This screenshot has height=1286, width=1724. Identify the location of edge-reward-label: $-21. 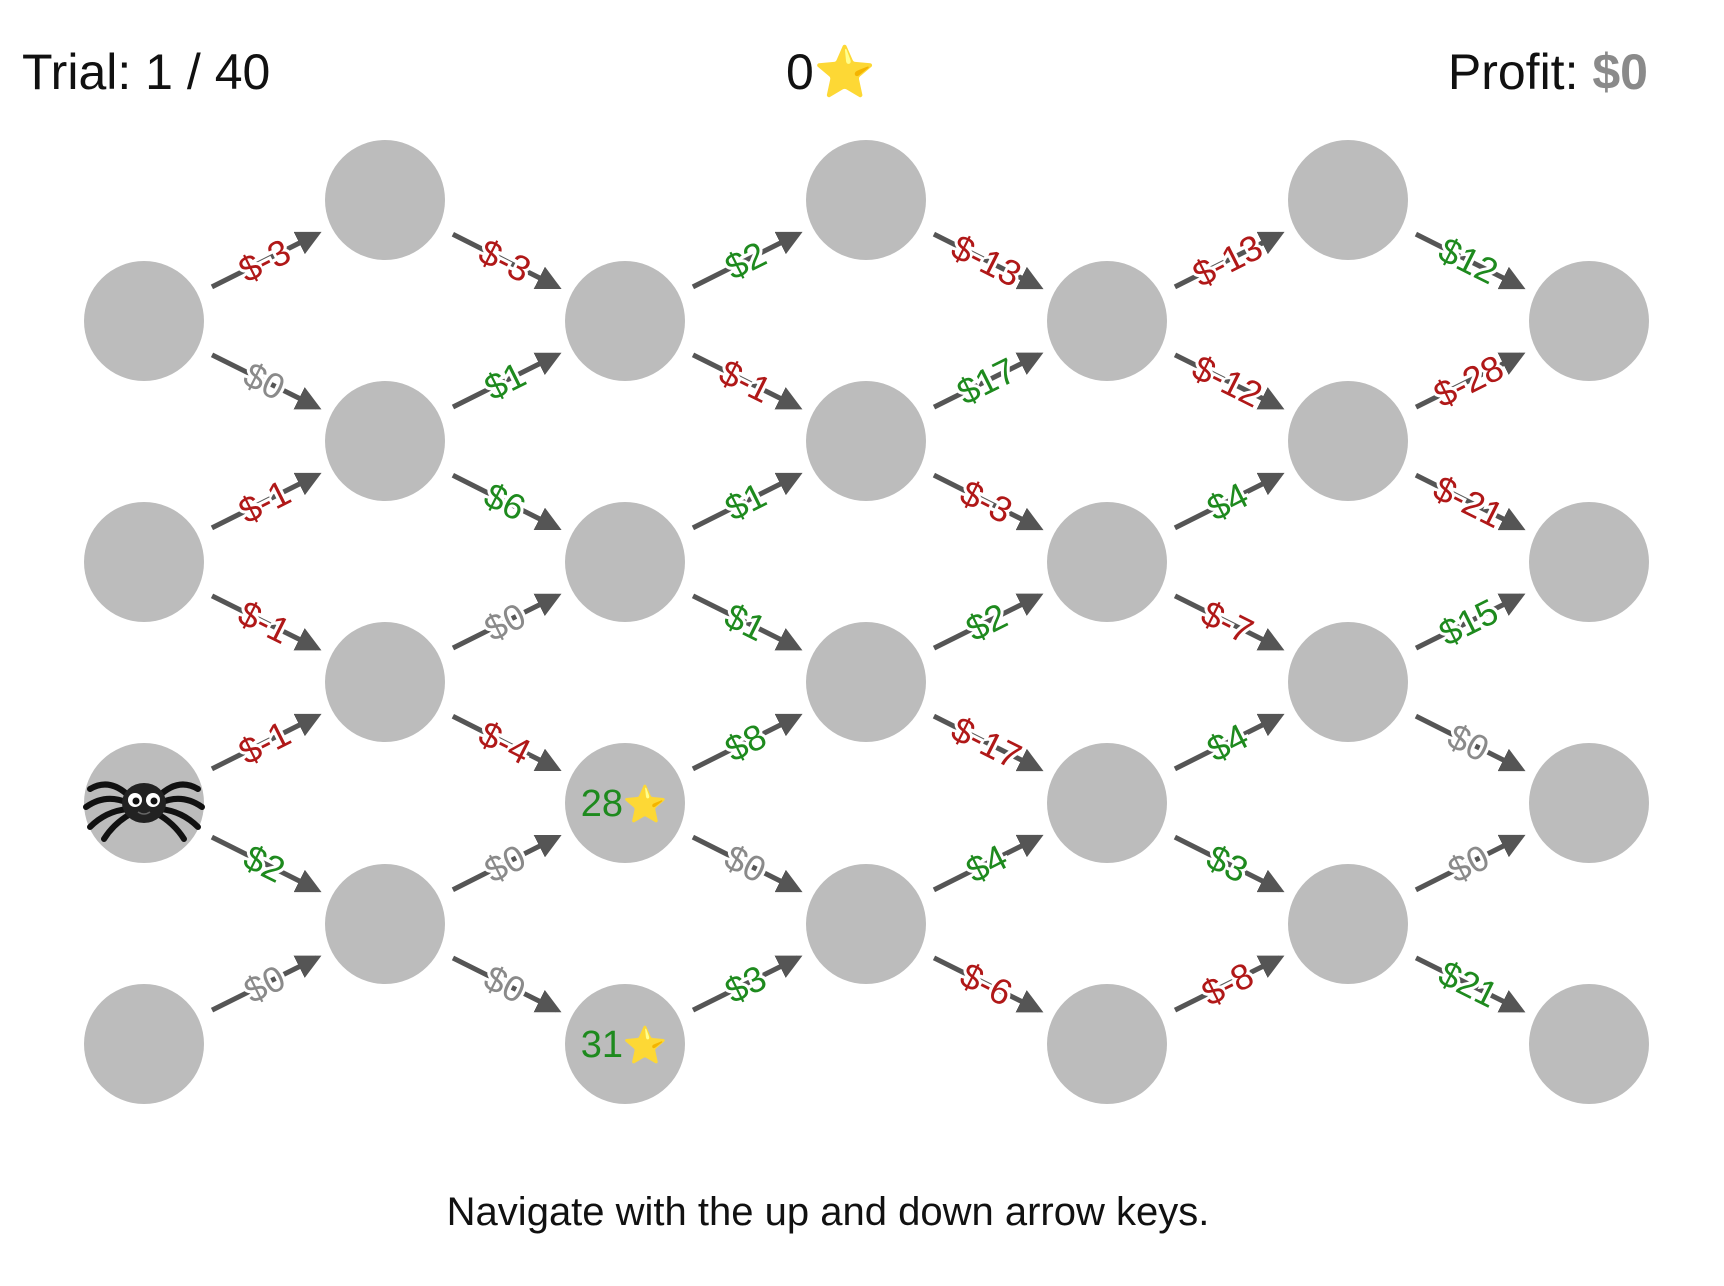
(1468, 501).